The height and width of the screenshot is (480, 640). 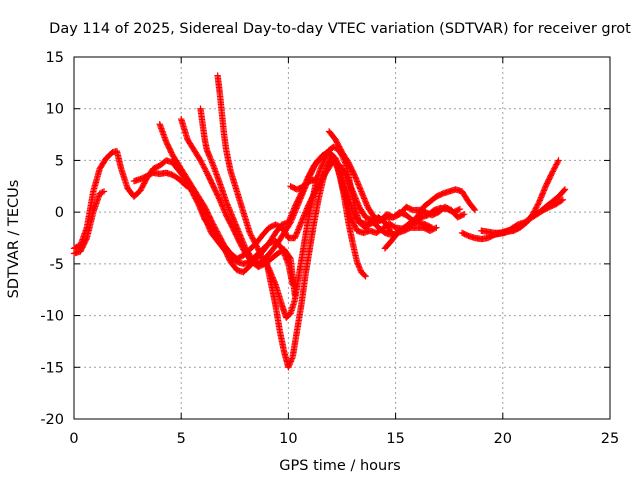 What do you see at coordinates (52, 420) in the screenshot?
I see `y-tick-label: -20` at bounding box center [52, 420].